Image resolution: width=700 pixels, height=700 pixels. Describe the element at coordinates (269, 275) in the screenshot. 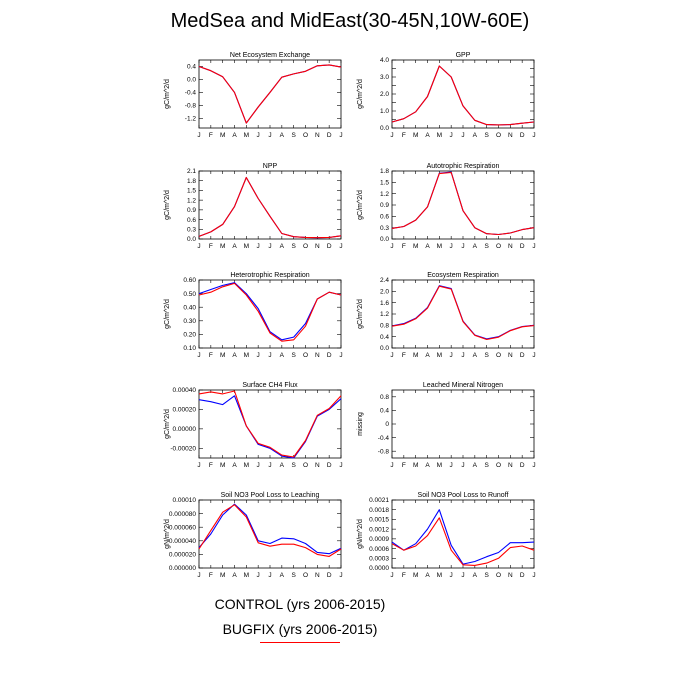

I see `panel-title: Heterotrophic Respiration` at that location.